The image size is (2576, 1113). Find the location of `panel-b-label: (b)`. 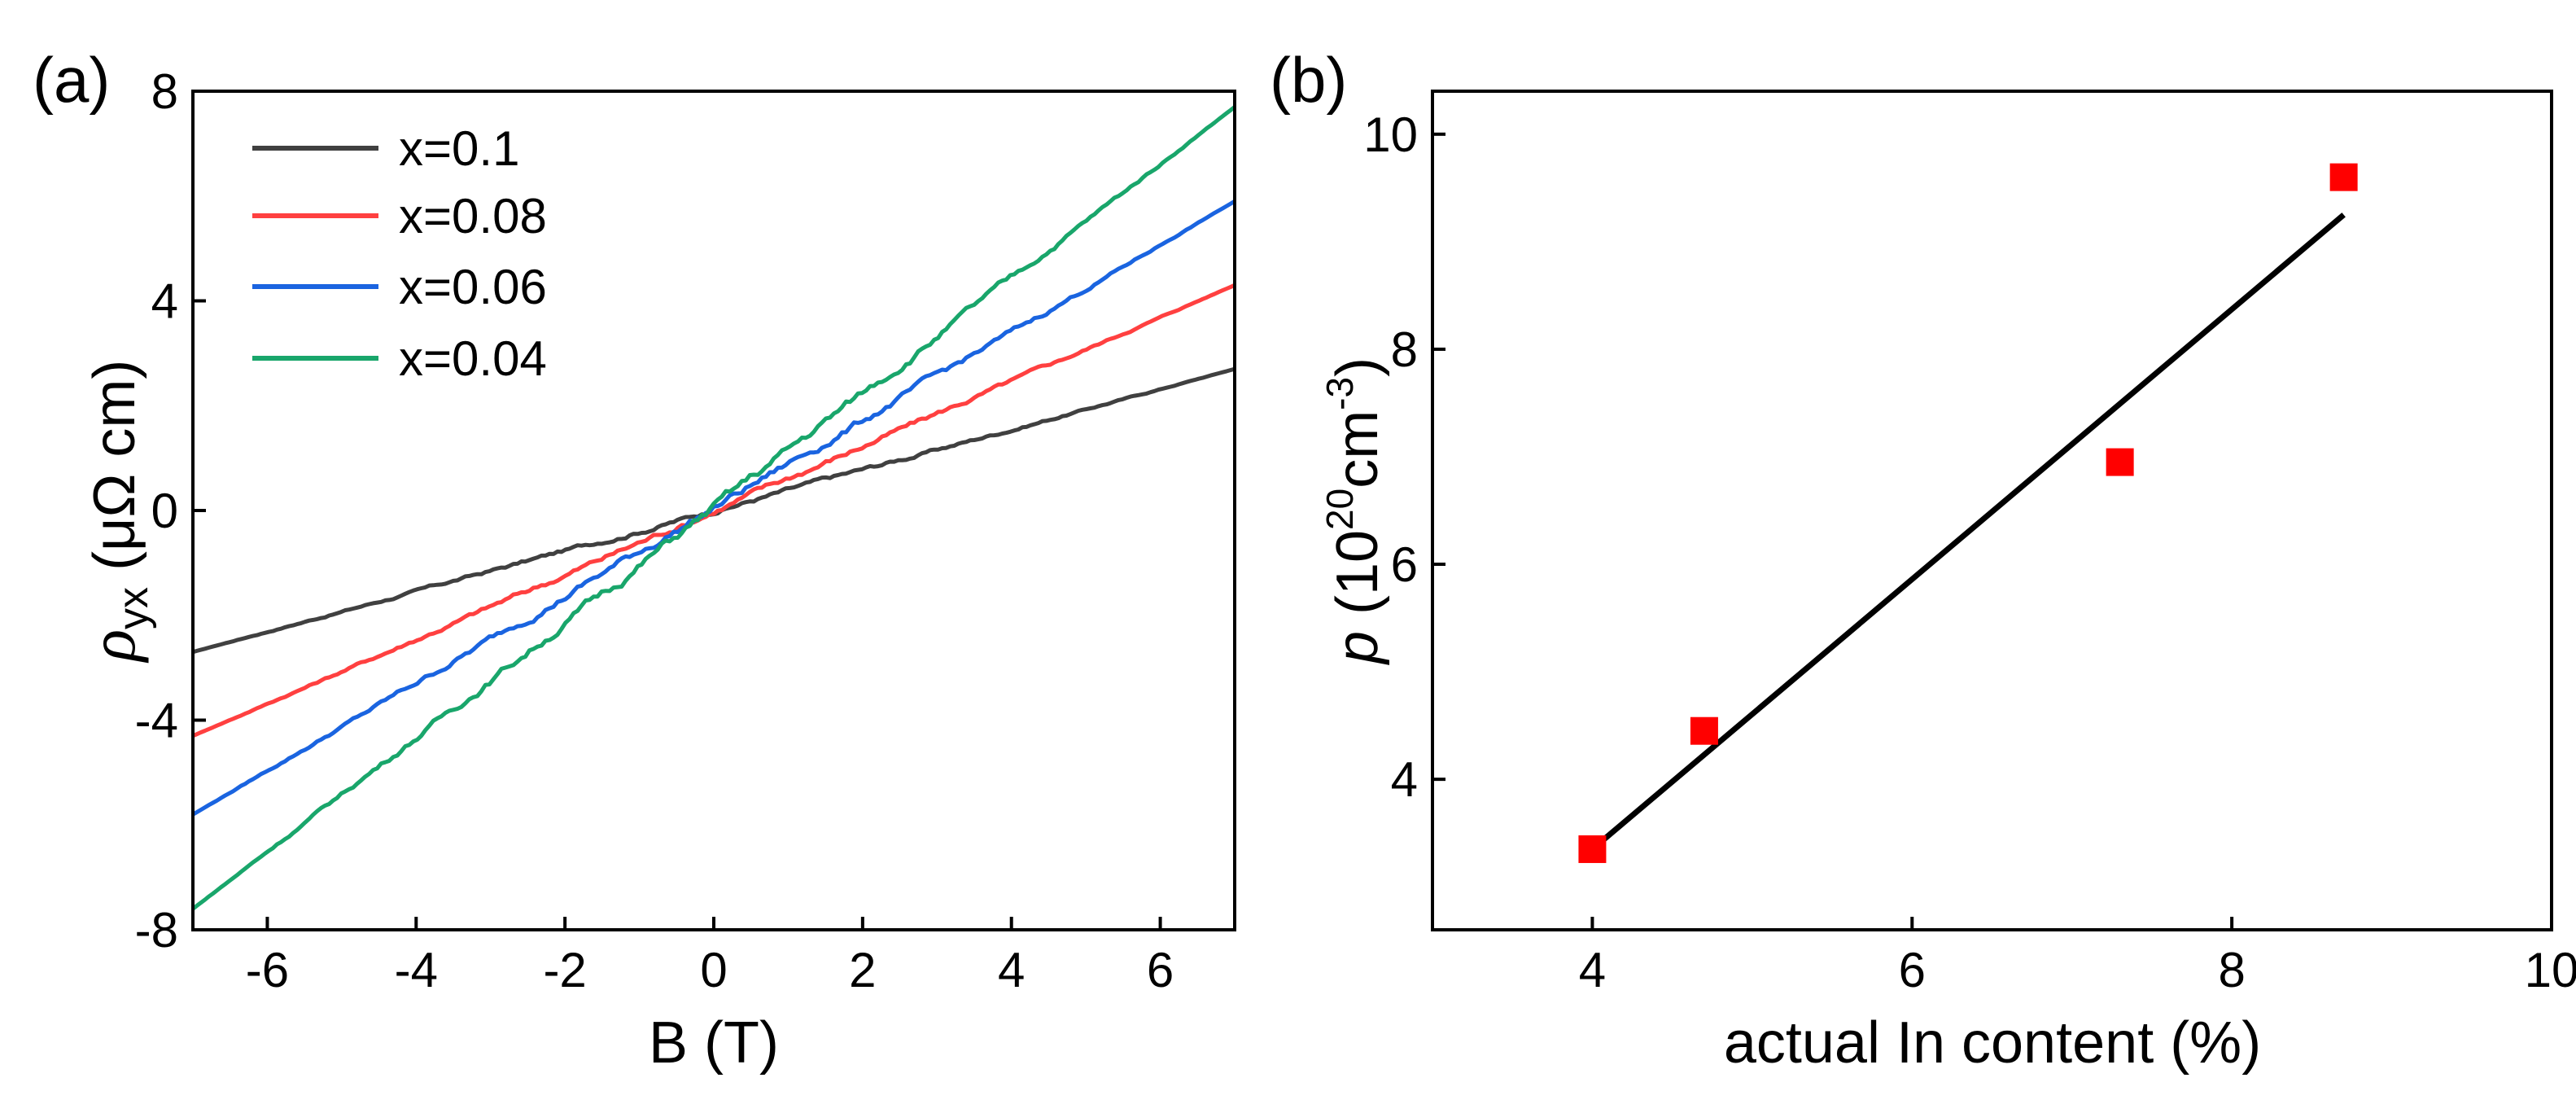

panel-b-label: (b) is located at coordinates (1308, 80).